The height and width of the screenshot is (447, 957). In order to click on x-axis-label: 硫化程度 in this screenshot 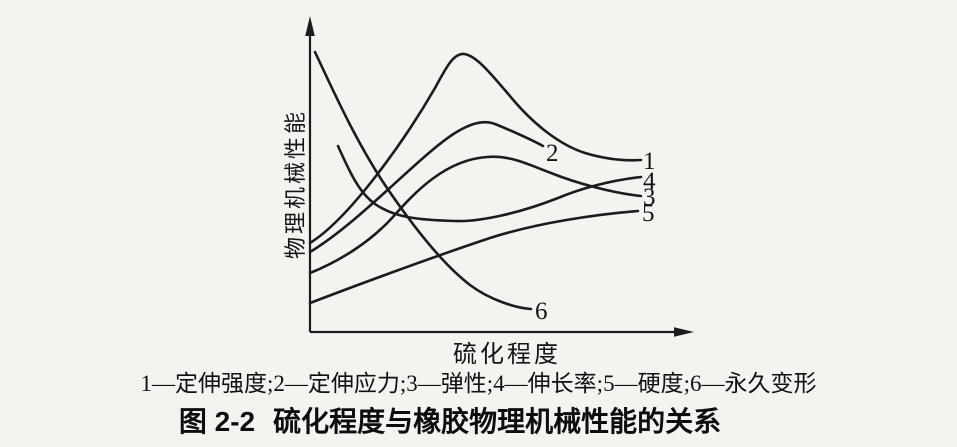, I will do `click(507, 355)`.